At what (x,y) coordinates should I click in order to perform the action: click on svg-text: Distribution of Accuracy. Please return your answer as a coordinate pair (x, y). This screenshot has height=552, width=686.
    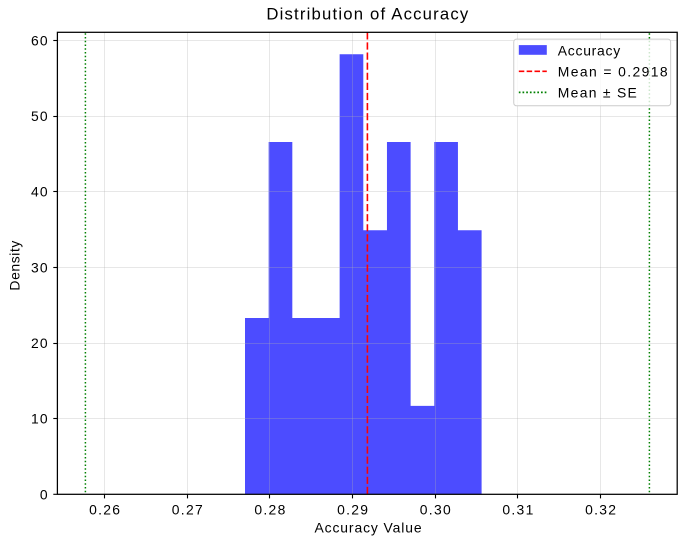
    Looking at the image, I should click on (367, 14).